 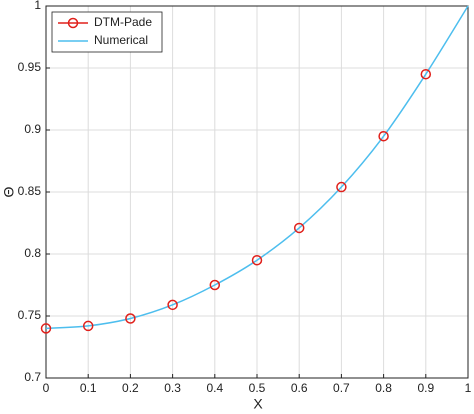 What do you see at coordinates (9, 191) in the screenshot?
I see `y-axis-label: Θ` at bounding box center [9, 191].